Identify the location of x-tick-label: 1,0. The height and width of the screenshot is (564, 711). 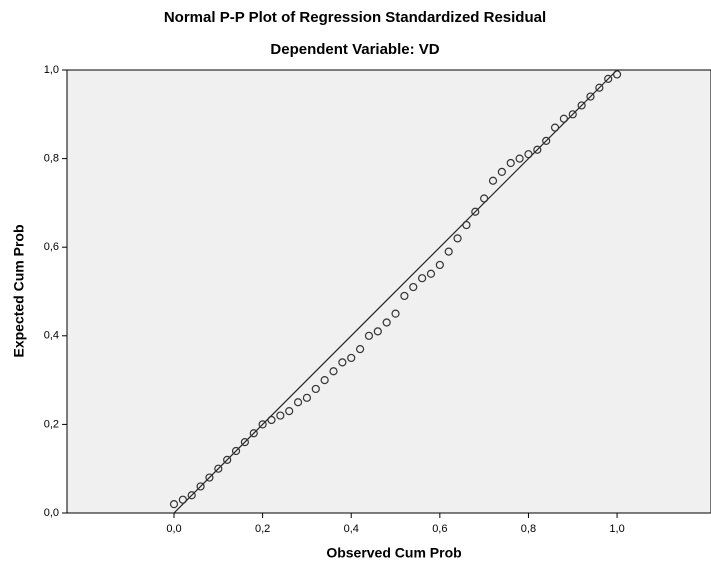
(616, 529).